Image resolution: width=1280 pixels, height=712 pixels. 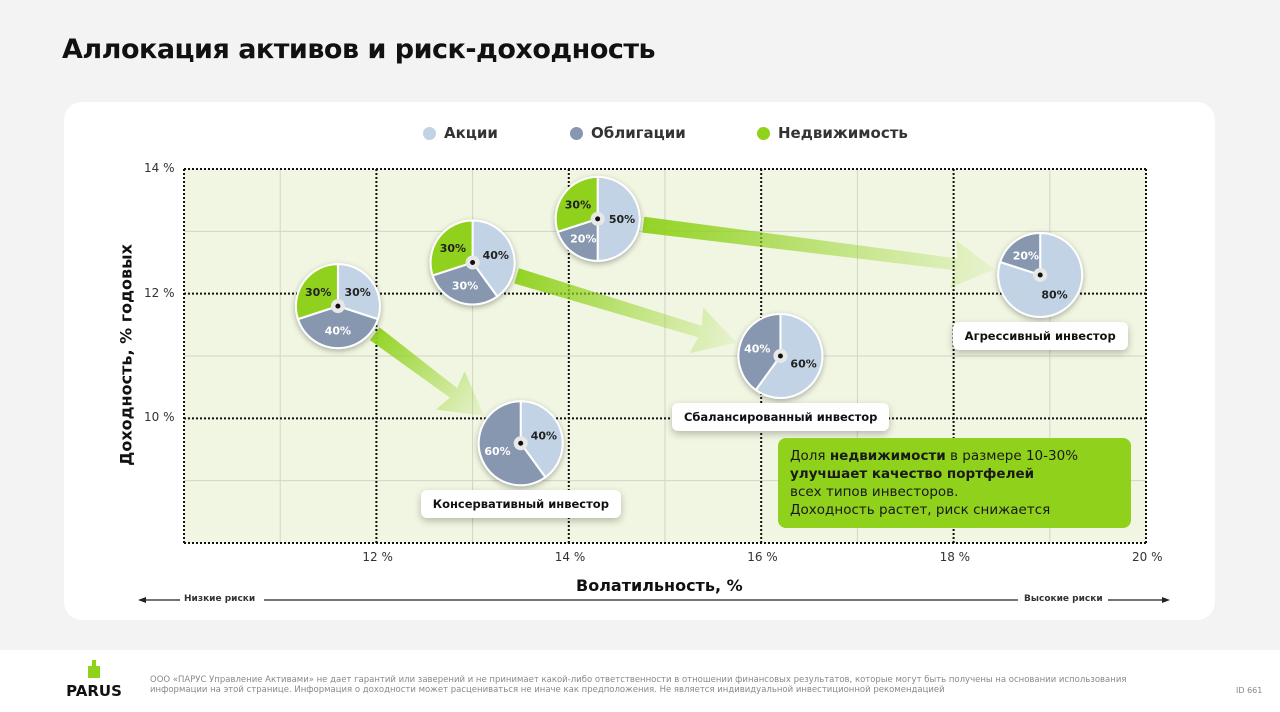 What do you see at coordinates (1249, 690) in the screenshot?
I see `page-id: ID 661` at bounding box center [1249, 690].